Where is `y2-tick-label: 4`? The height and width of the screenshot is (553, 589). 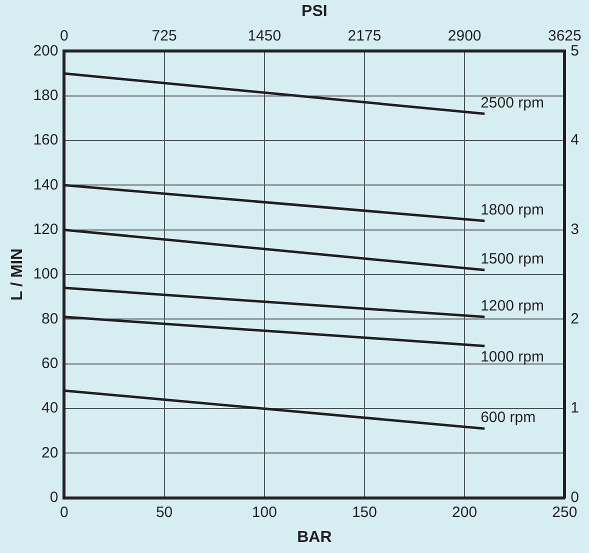
y2-tick-label: 4 is located at coordinates (574, 140).